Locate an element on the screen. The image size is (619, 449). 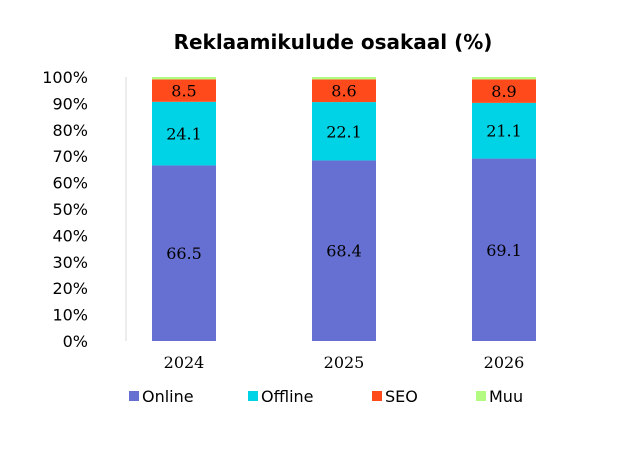
data-label-seo-2025: 8.6 is located at coordinates (343, 91).